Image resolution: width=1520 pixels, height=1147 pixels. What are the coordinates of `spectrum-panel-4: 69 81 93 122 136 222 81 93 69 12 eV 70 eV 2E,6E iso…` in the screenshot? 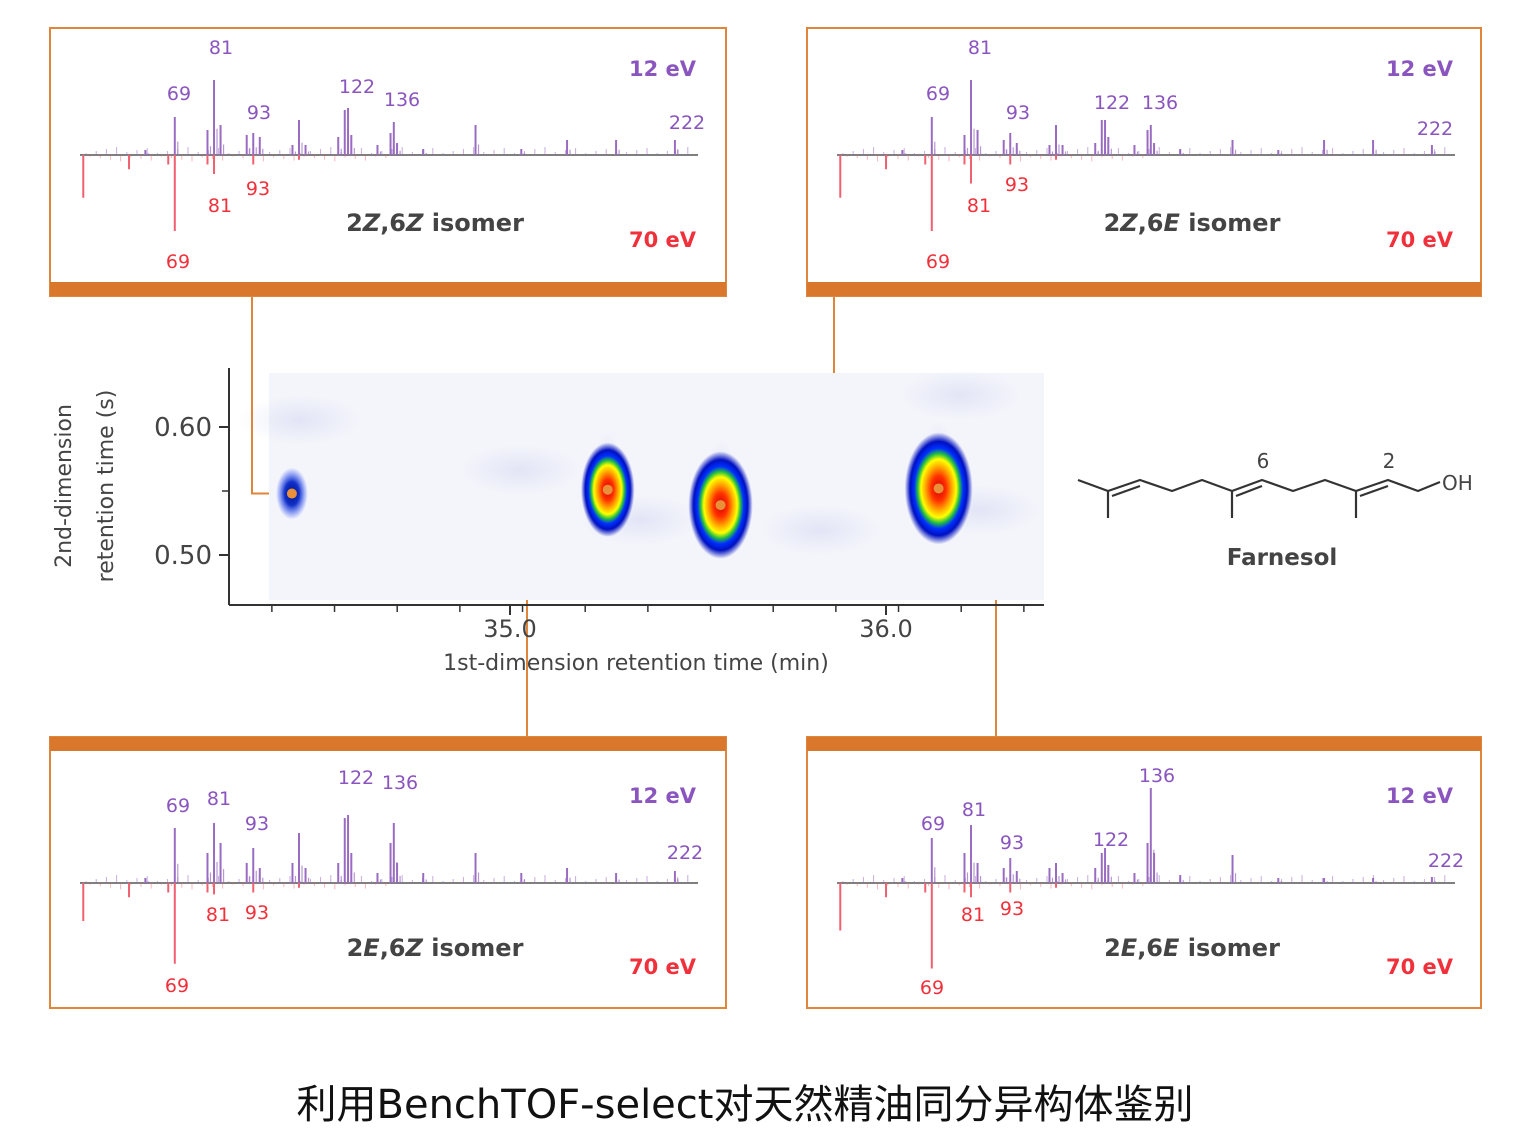 It's located at (1144, 872).